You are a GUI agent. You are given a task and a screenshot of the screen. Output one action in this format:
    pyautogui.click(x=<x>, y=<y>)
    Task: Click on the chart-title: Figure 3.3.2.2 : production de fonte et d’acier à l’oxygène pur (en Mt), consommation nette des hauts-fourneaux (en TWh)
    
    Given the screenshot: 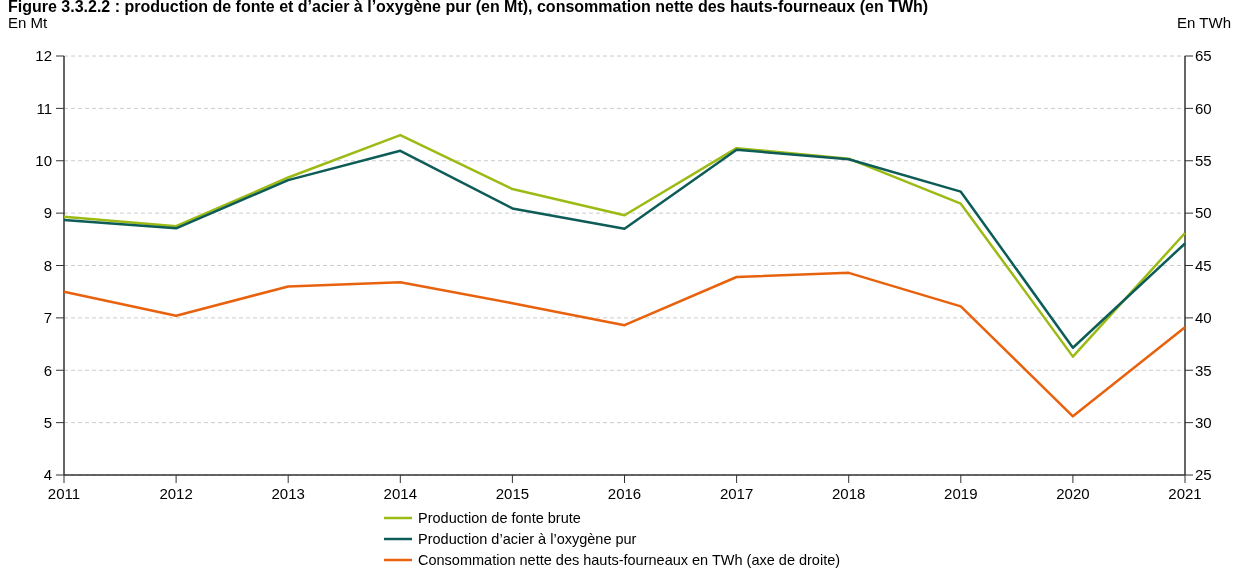 What is the action you would take?
    pyautogui.click(x=468, y=7)
    